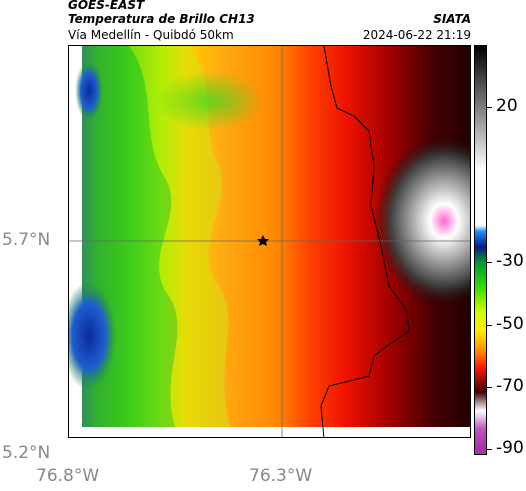 The image size is (526, 491). What do you see at coordinates (68, 476) in the screenshot?
I see `lon-tick-label: 76.8°W` at bounding box center [68, 476].